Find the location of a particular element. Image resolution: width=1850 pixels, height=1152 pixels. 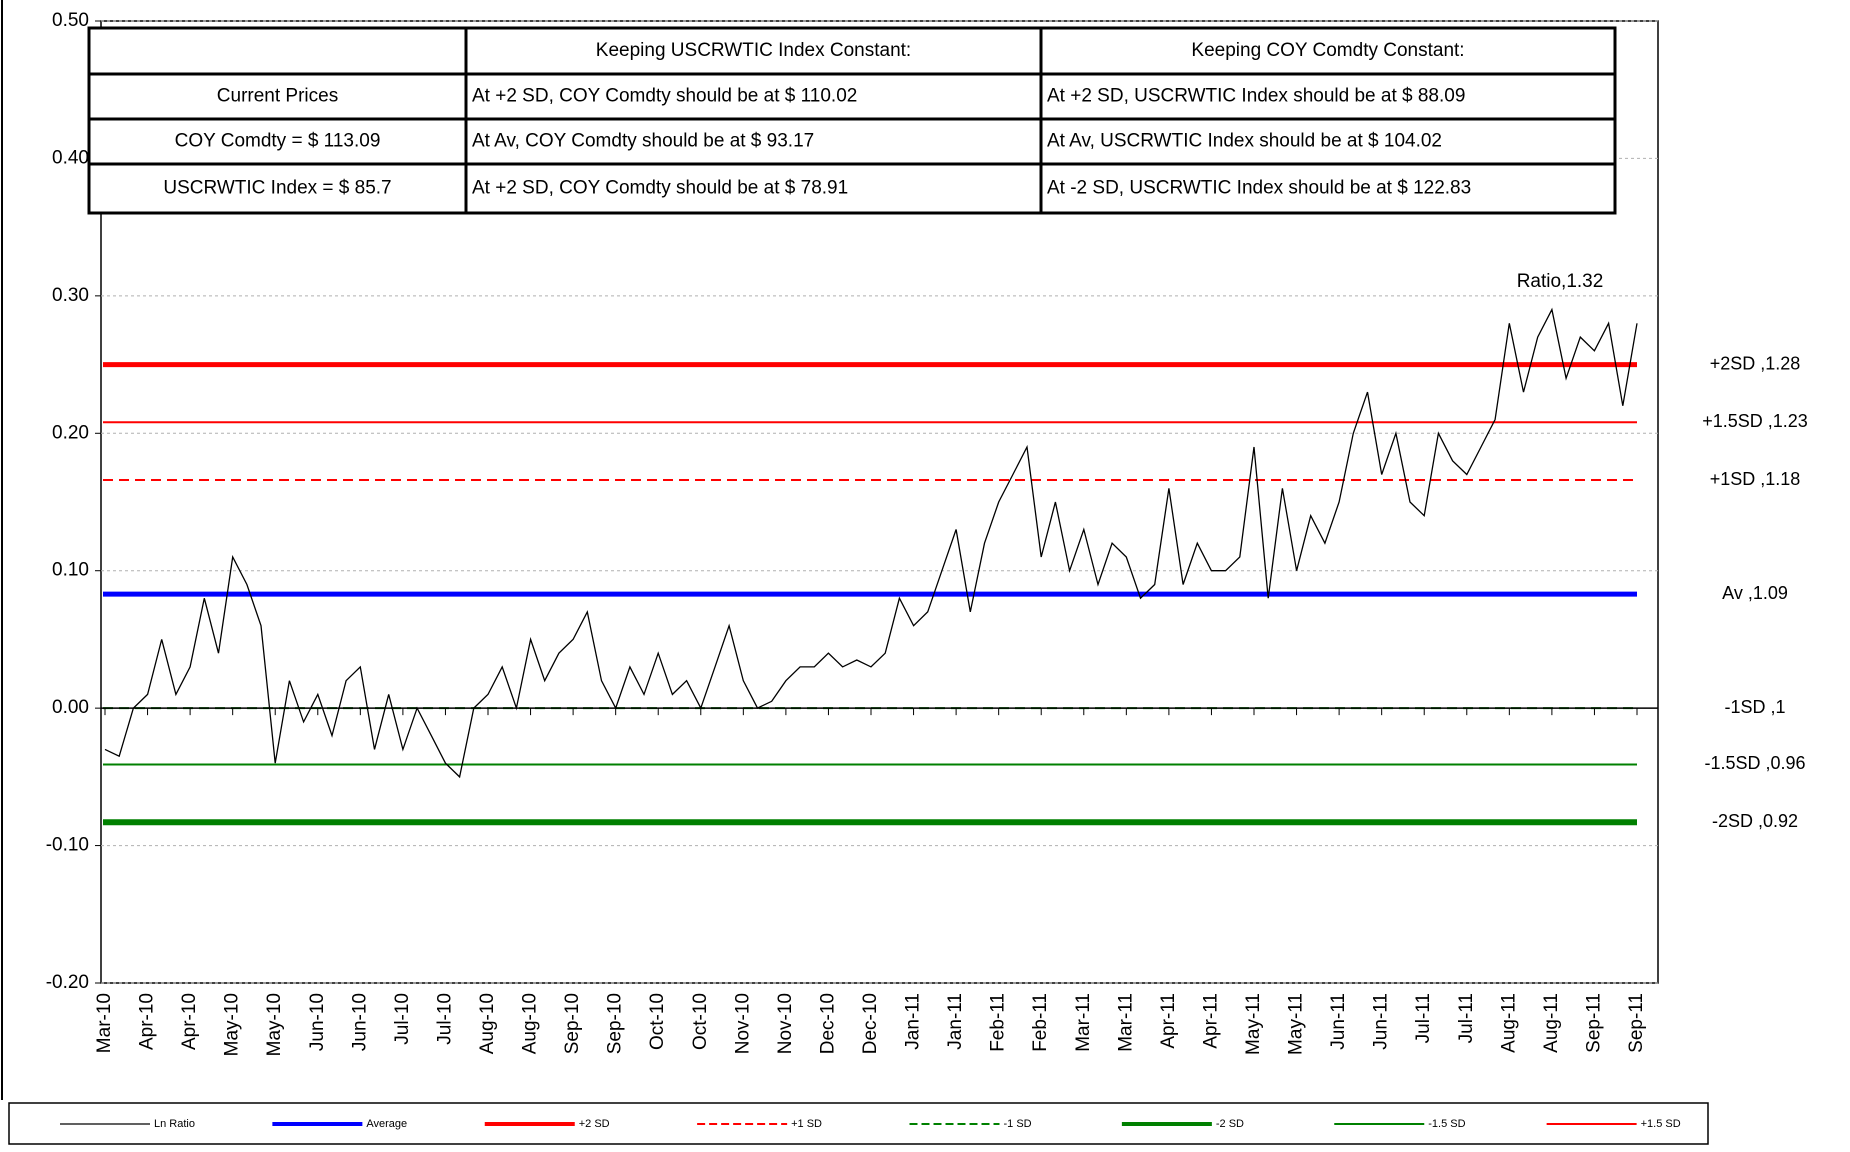

reference-label: -1.5SD ,0.96 is located at coordinates (1754, 763).